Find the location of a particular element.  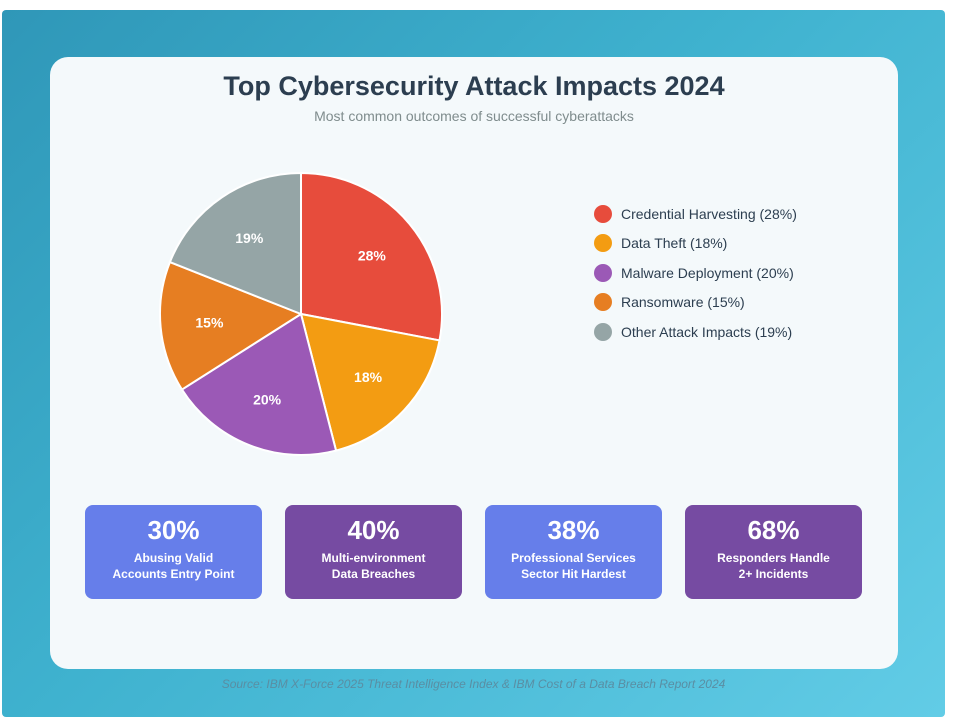

pie-data-label-ransomware: 15% is located at coordinates (209, 323).